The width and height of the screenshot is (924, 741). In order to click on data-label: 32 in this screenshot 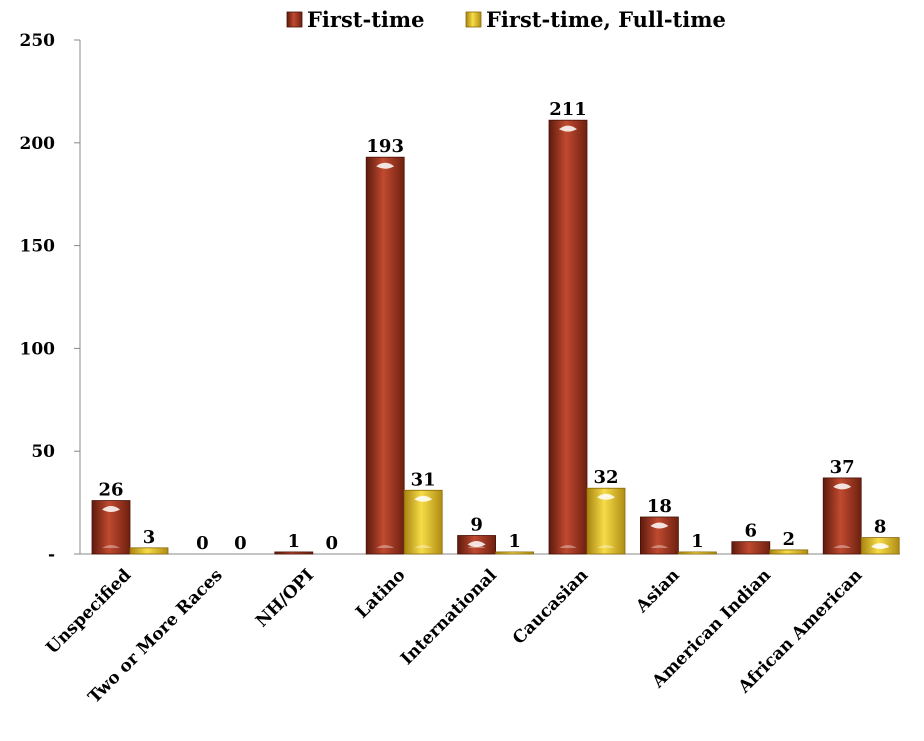, I will do `click(605, 477)`.